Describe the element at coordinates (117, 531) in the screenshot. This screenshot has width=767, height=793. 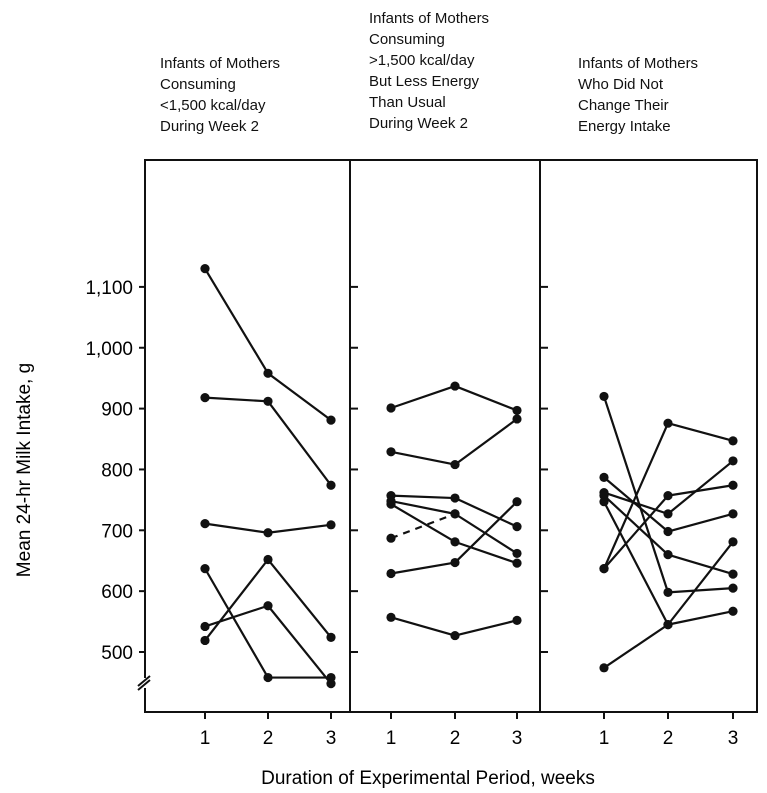
I see `y-tick-label: 700` at that location.